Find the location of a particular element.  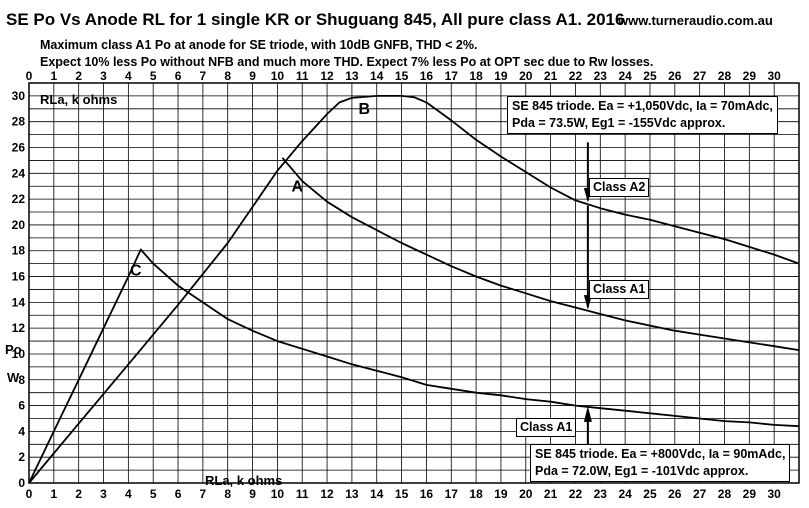

x-tick-label-top: 6 is located at coordinates (178, 76).